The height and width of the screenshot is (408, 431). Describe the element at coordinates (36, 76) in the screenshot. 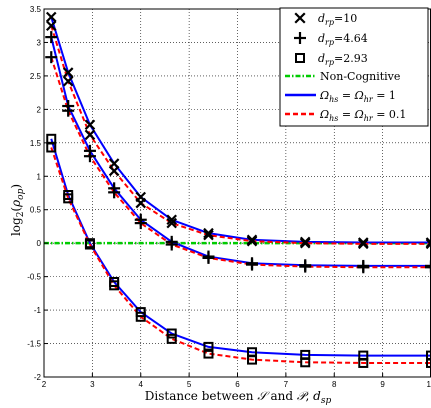

I see `y-tick-label: 2.5` at that location.